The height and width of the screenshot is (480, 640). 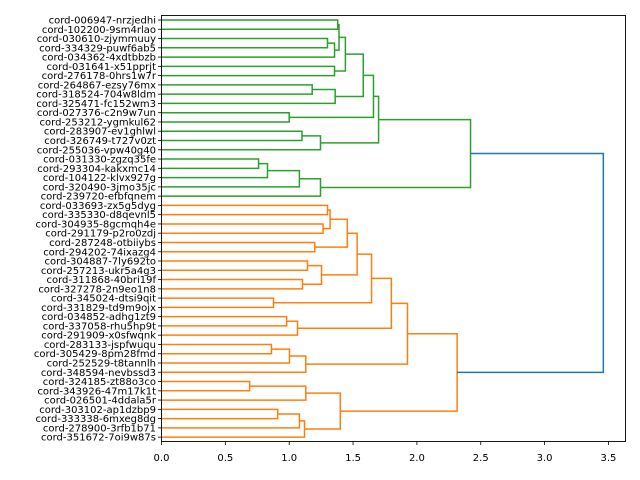 I want to click on leaf-label: cord-291179-p2ro0zdj, so click(x=100, y=234).